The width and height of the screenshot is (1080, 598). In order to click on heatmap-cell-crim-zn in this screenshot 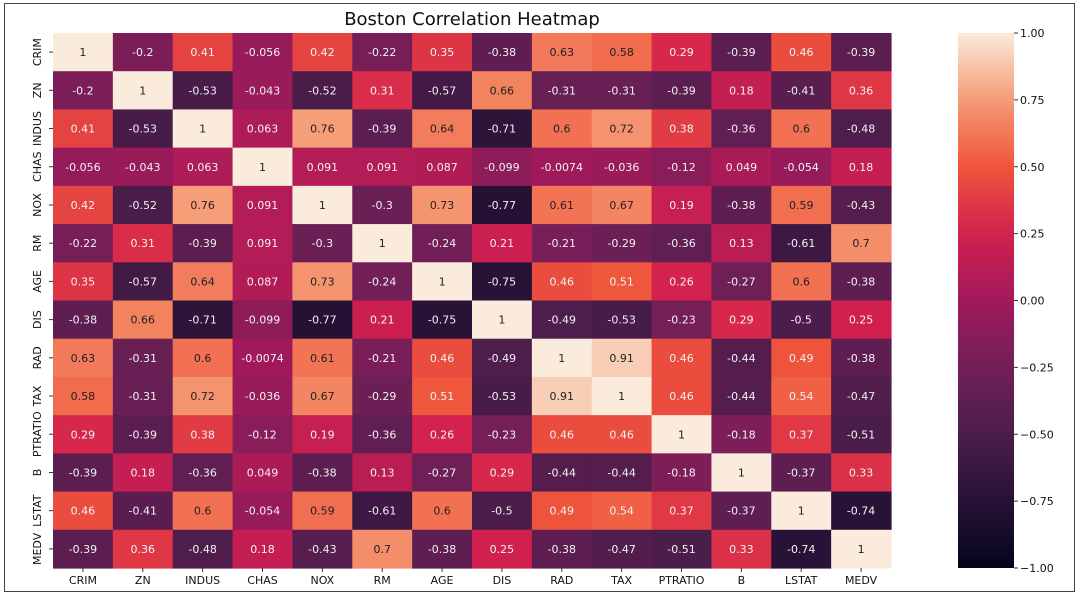, I will do `click(143, 52)`.